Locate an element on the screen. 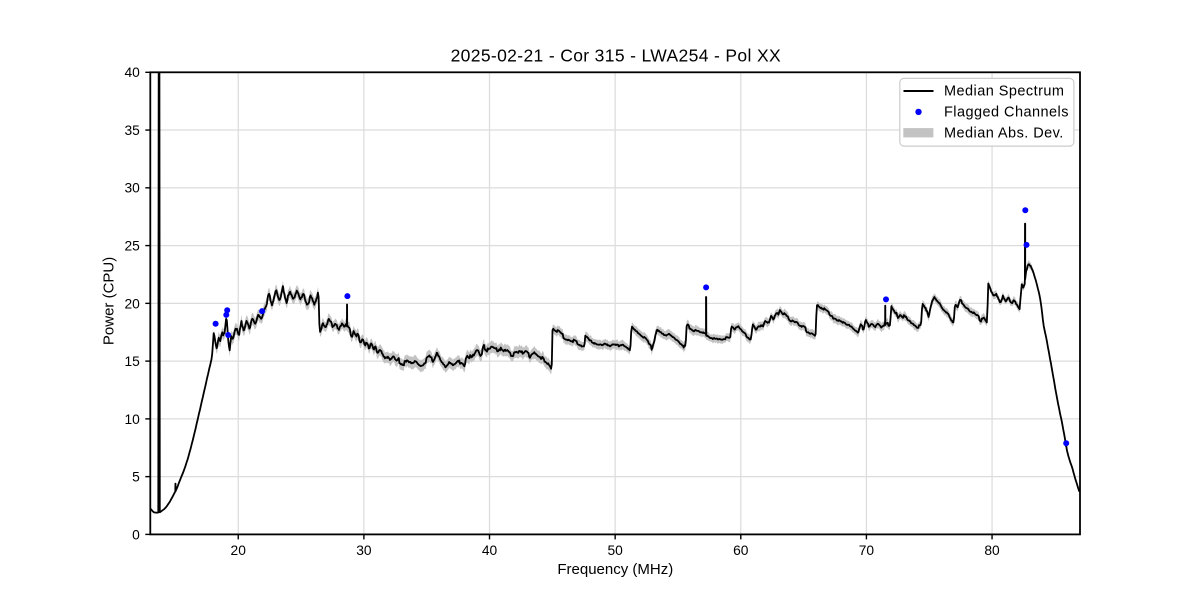 This screenshot has height=600, width=1200. svg-text: 80 is located at coordinates (992, 550).